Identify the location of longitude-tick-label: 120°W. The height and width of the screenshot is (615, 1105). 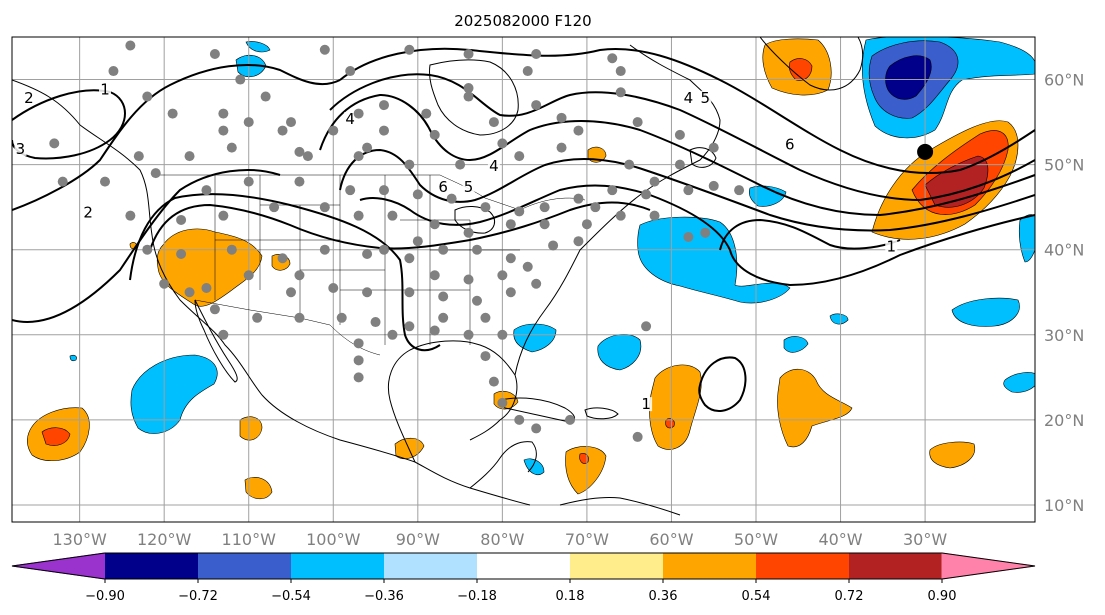
(164, 539).